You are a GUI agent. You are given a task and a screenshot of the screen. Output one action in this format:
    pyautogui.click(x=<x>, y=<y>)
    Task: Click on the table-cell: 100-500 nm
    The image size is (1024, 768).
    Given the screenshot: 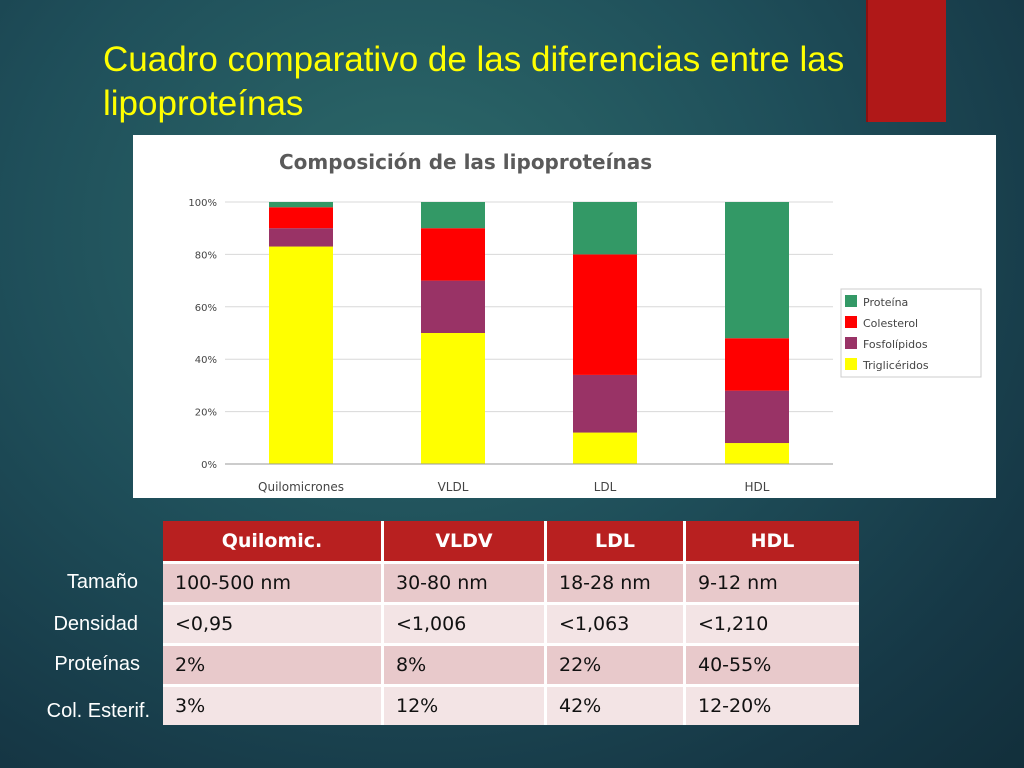 What is the action you would take?
    pyautogui.click(x=273, y=582)
    